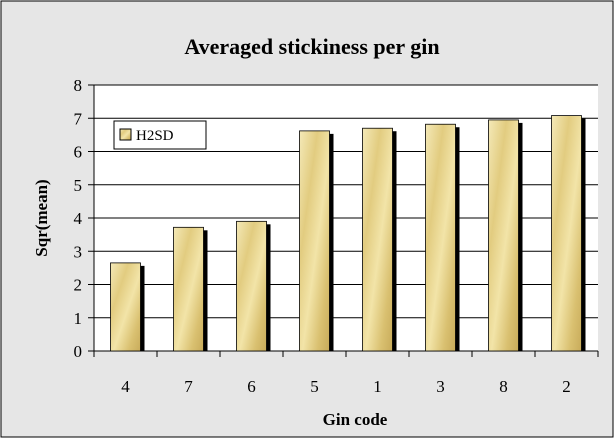  Describe the element at coordinates (78, 285) in the screenshot. I see `y-tick-label: 2` at that location.